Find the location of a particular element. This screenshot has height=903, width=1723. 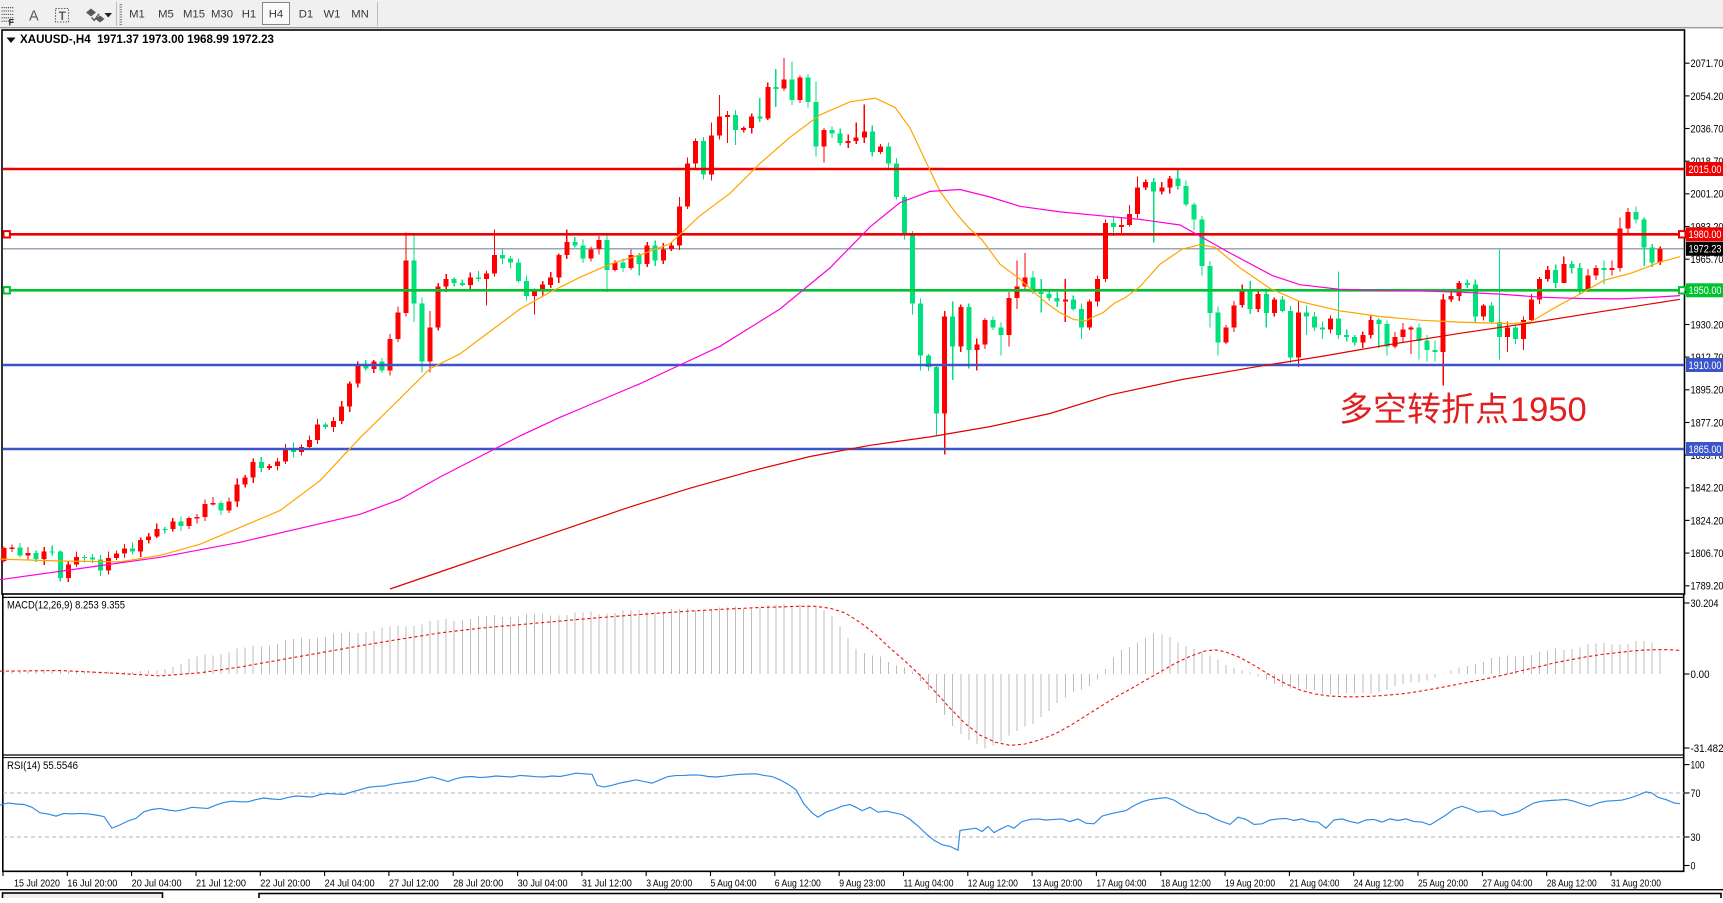

svg-text: 1950.00 is located at coordinates (1705, 291).